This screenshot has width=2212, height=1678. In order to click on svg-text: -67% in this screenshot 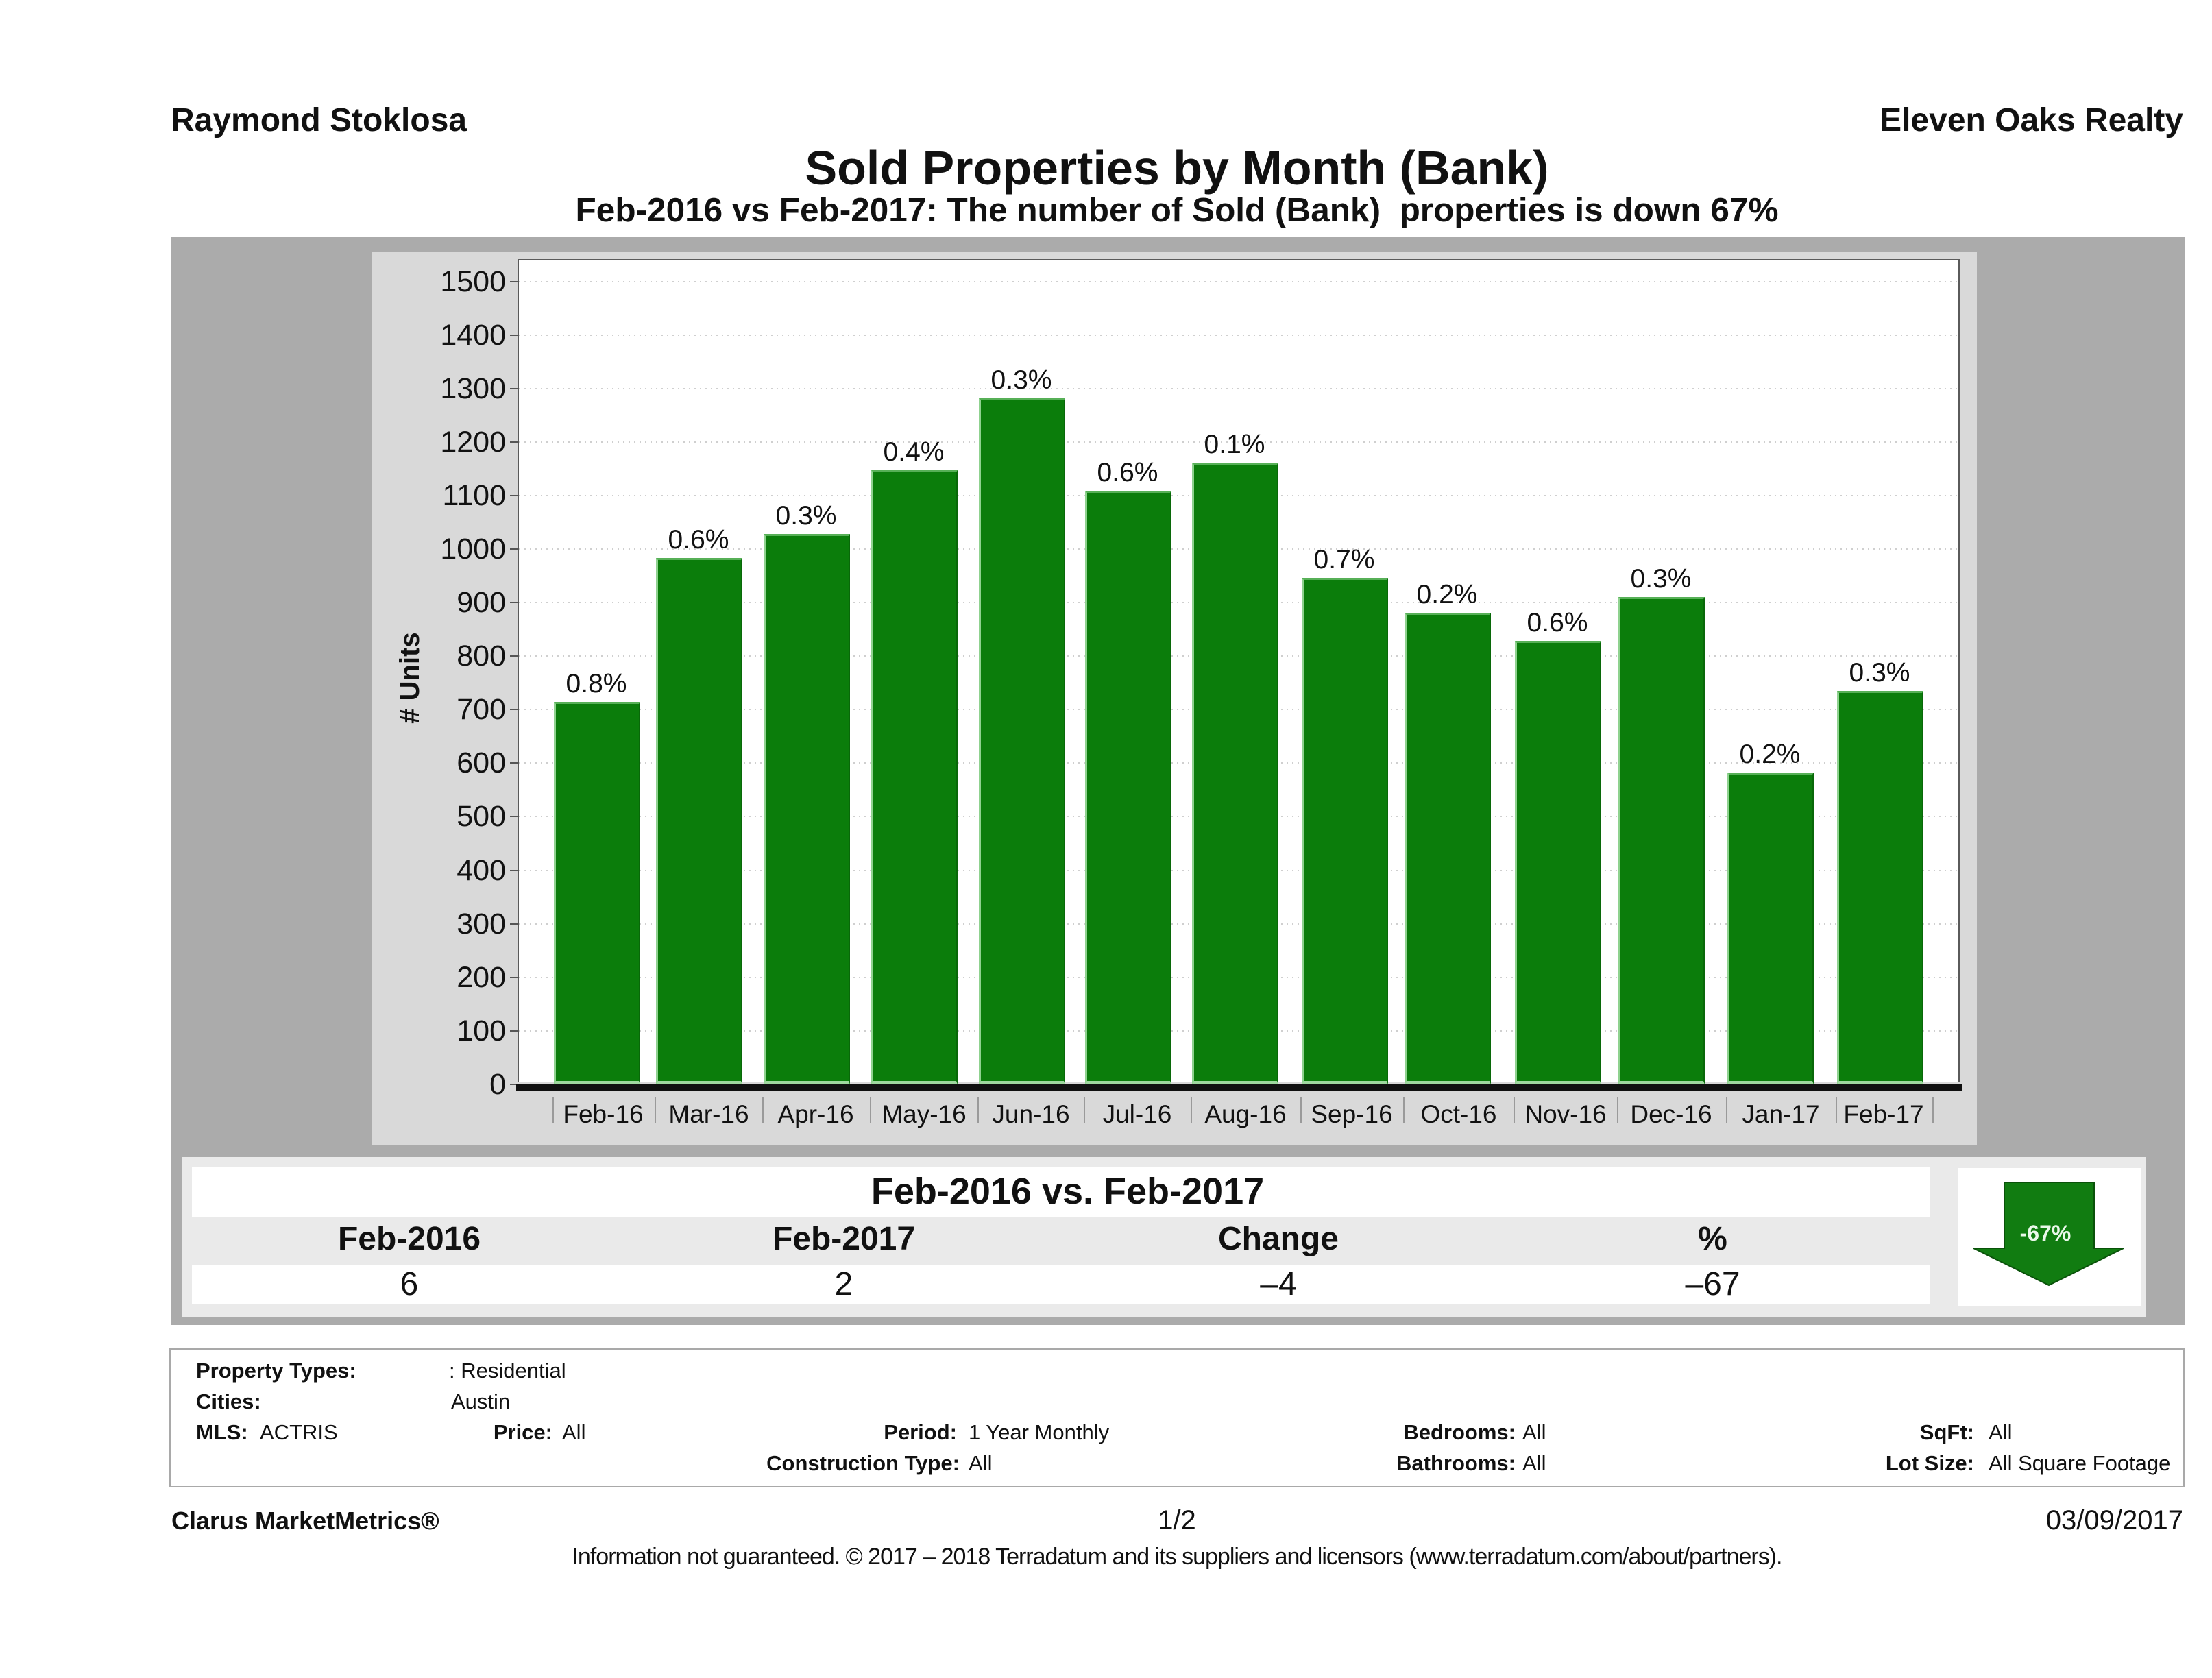, I will do `click(2046, 1233)`.